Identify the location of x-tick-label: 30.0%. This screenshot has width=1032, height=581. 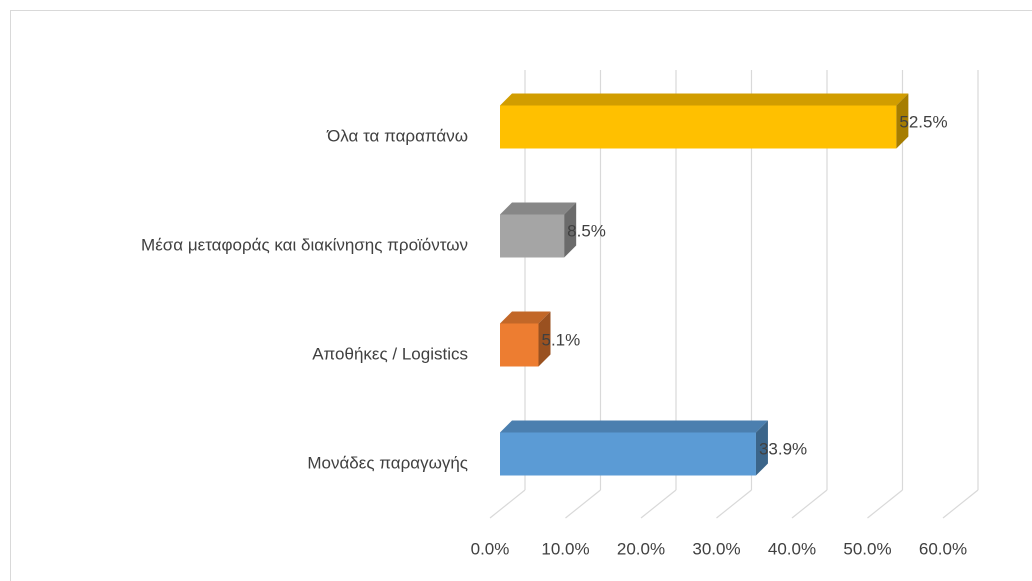
(716, 548).